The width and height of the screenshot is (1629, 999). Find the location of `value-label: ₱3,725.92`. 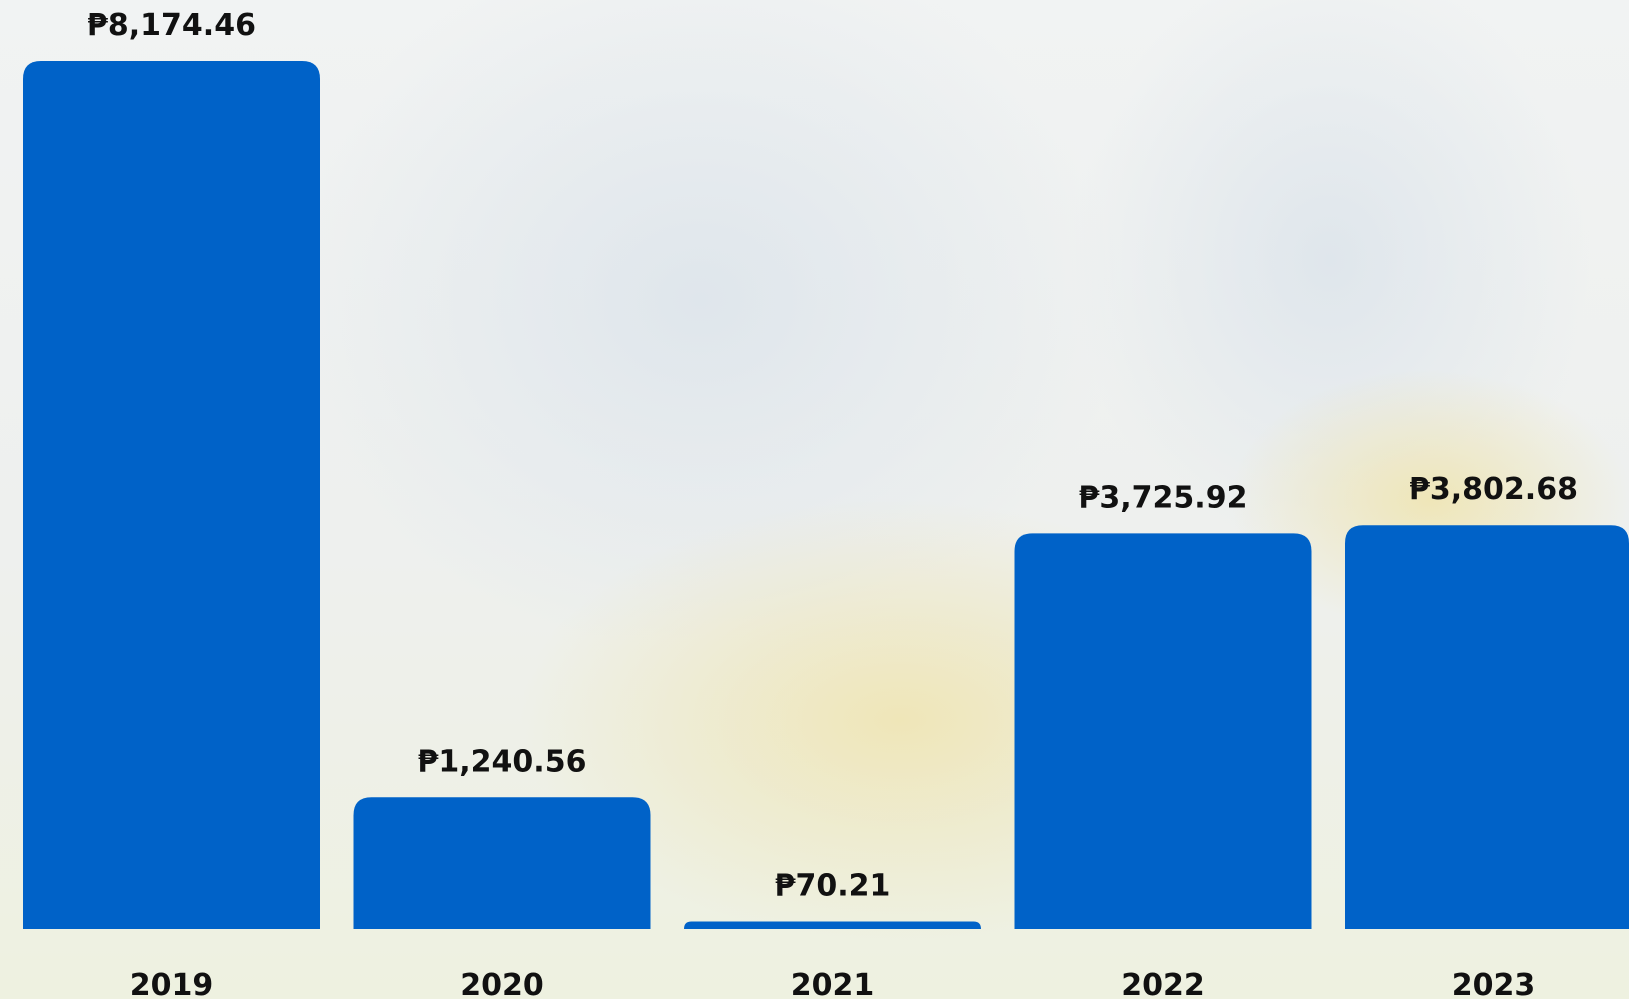

value-label: ₱3,725.92 is located at coordinates (1163, 497).